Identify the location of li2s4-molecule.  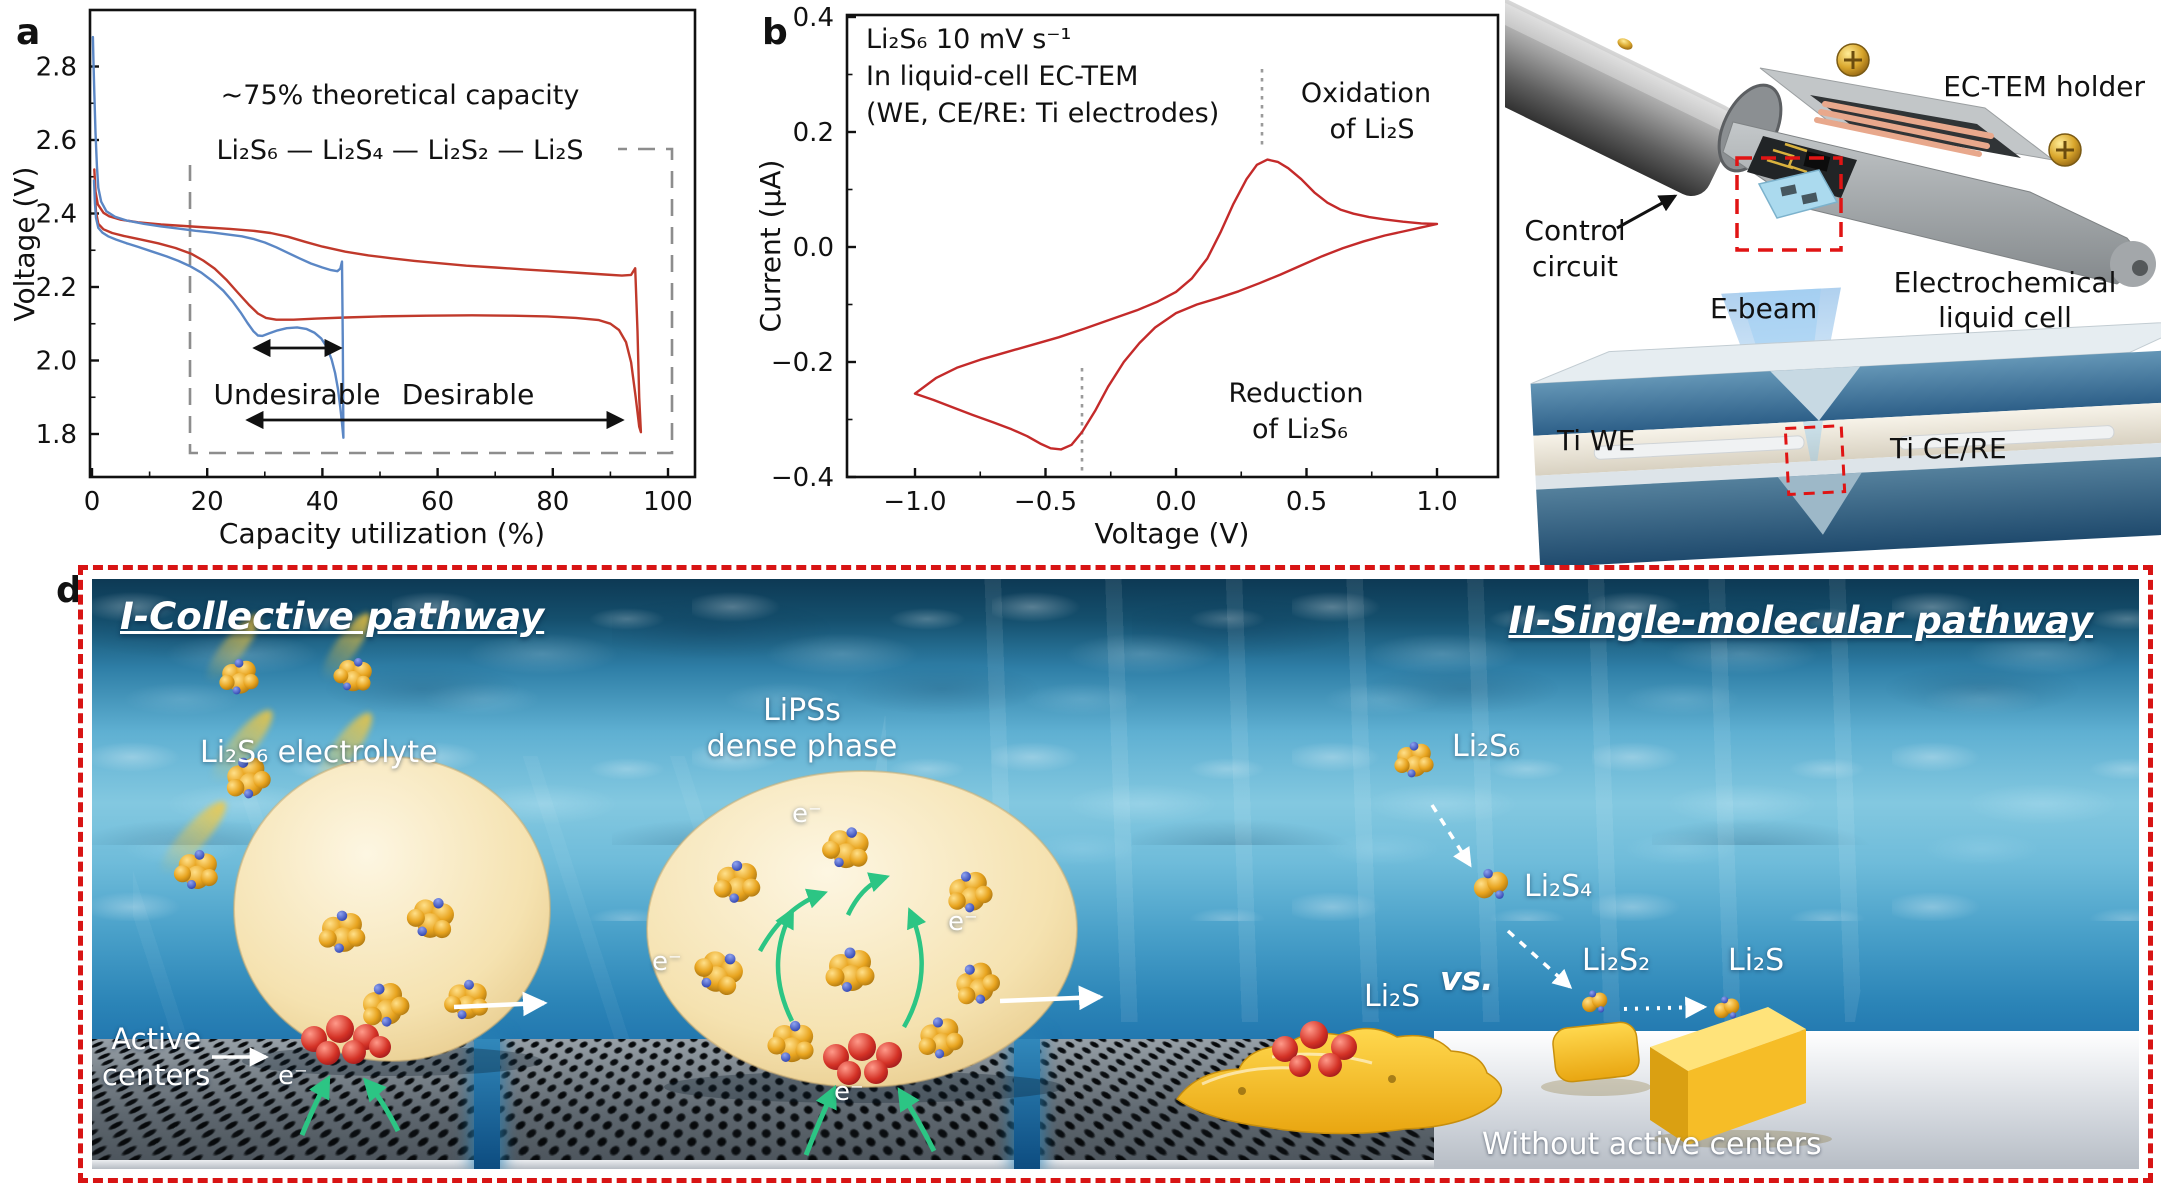
(1491, 883).